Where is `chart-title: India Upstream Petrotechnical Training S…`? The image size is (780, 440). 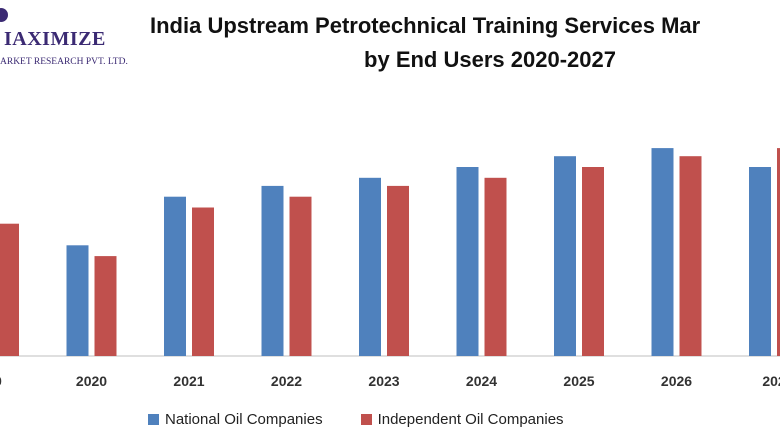
chart-title: India Upstream Petrotechnical Training S… is located at coordinates (425, 25).